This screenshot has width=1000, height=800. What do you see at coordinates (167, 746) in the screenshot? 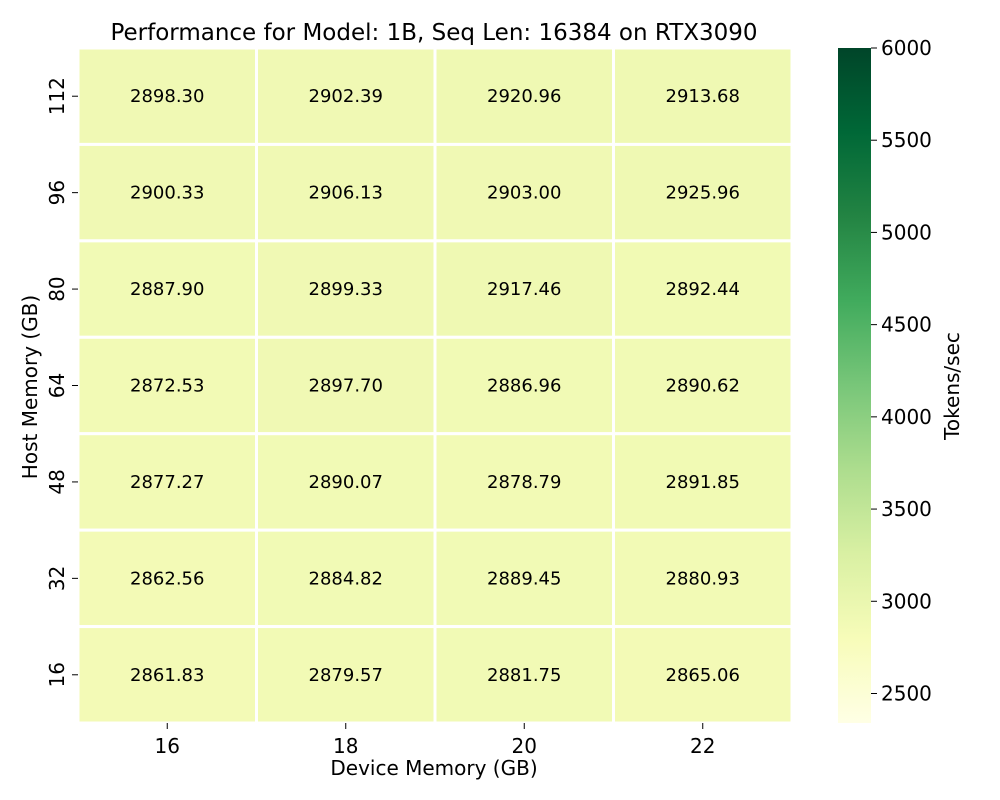
I see `x-tick-label: 16` at bounding box center [167, 746].